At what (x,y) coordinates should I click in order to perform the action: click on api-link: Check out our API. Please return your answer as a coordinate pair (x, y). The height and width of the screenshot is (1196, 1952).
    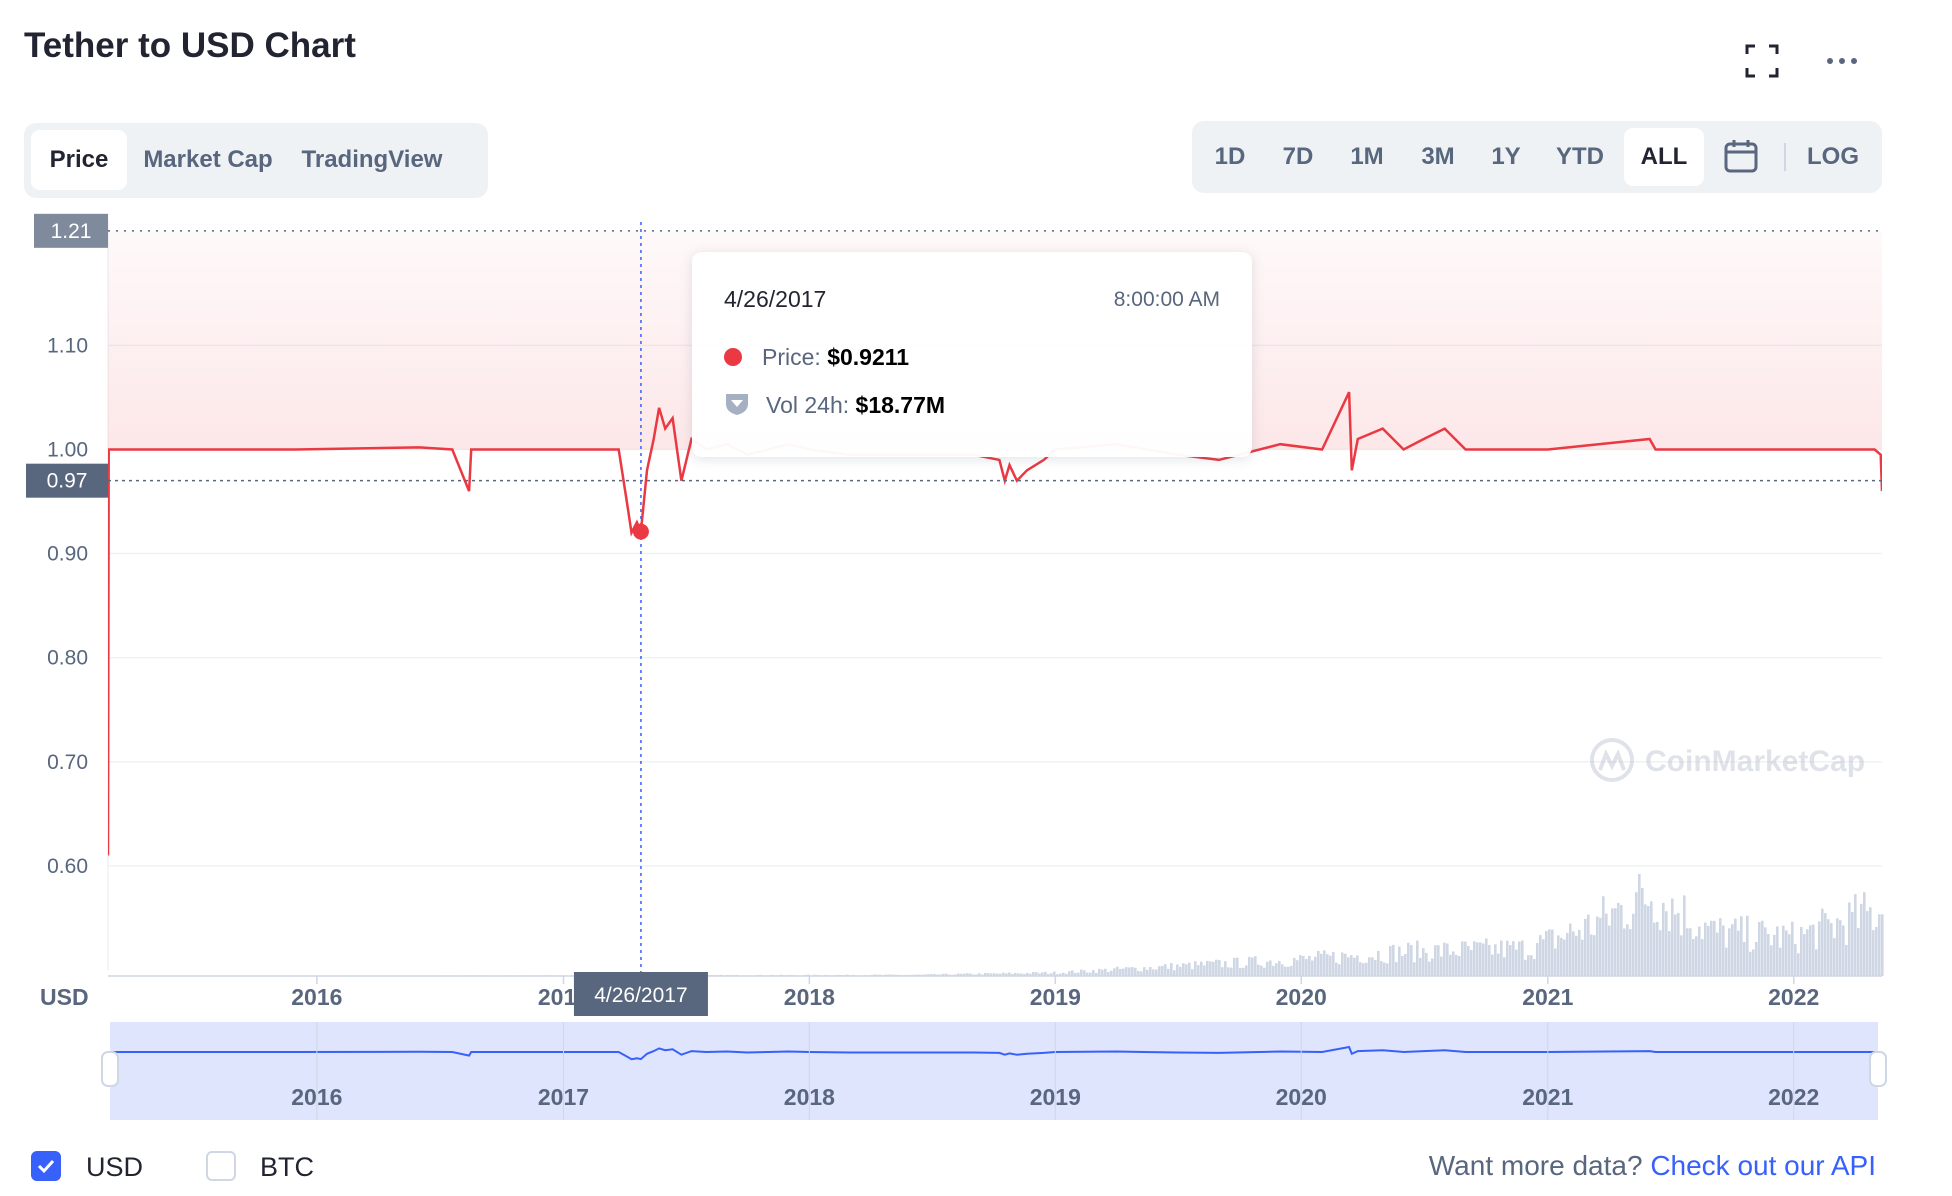
    Looking at the image, I should click on (1763, 1165).